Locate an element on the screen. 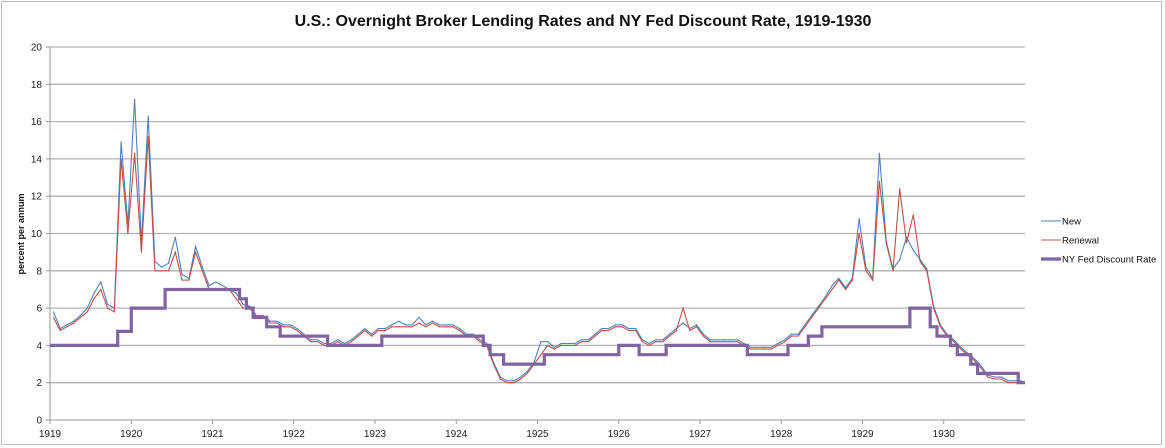 The width and height of the screenshot is (1165, 448). y-tick-label: 6 is located at coordinates (39, 309).